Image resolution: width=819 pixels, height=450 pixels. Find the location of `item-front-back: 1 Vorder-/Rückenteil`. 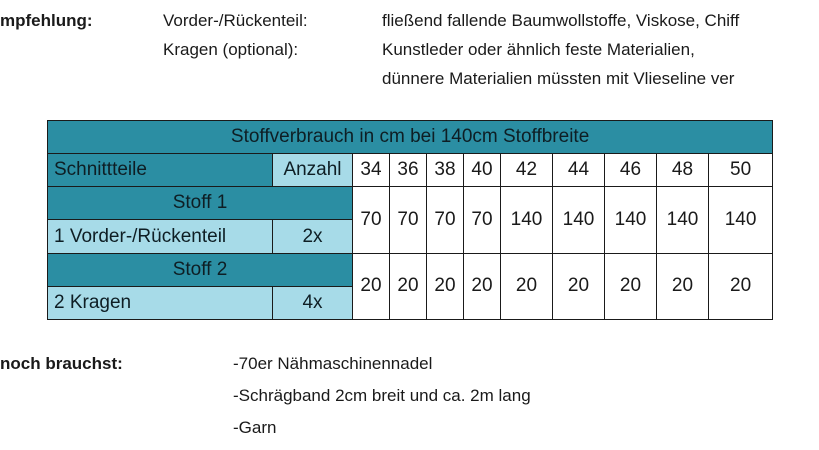

item-front-back: 1 Vorder-/Rückenteil is located at coordinates (160, 236).